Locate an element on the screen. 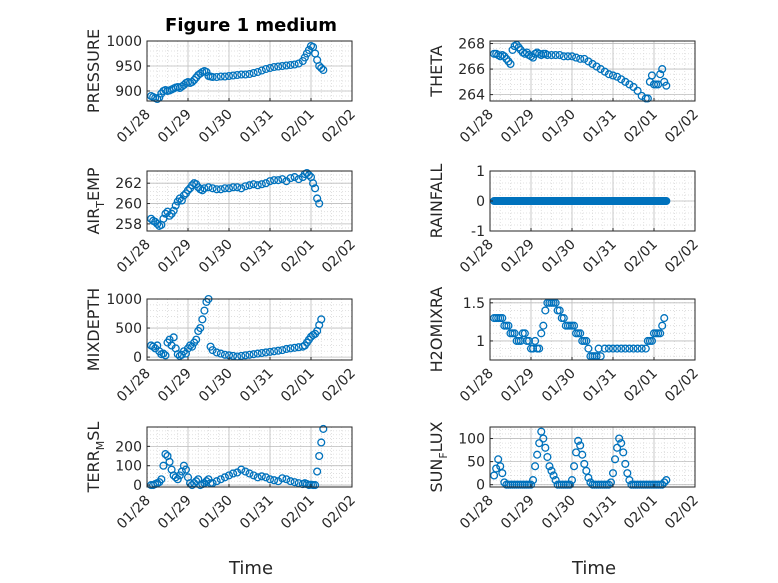 The width and height of the screenshot is (778, 583). x-axis-label-right: Time is located at coordinates (593, 568).